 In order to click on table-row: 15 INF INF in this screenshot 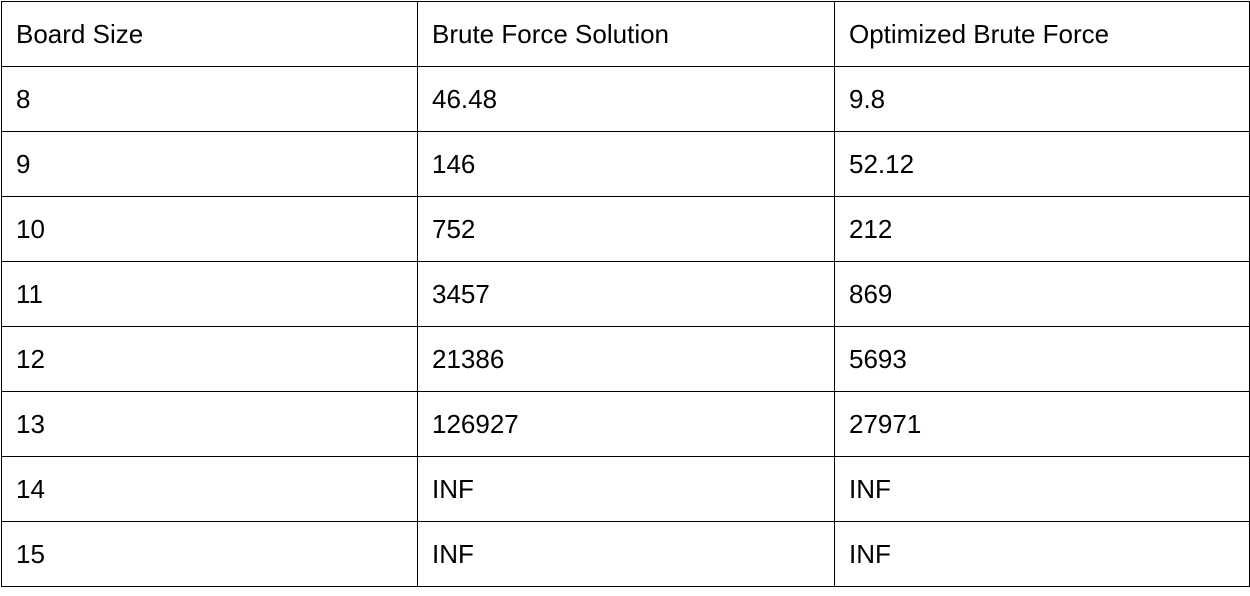, I will do `click(625, 554)`.